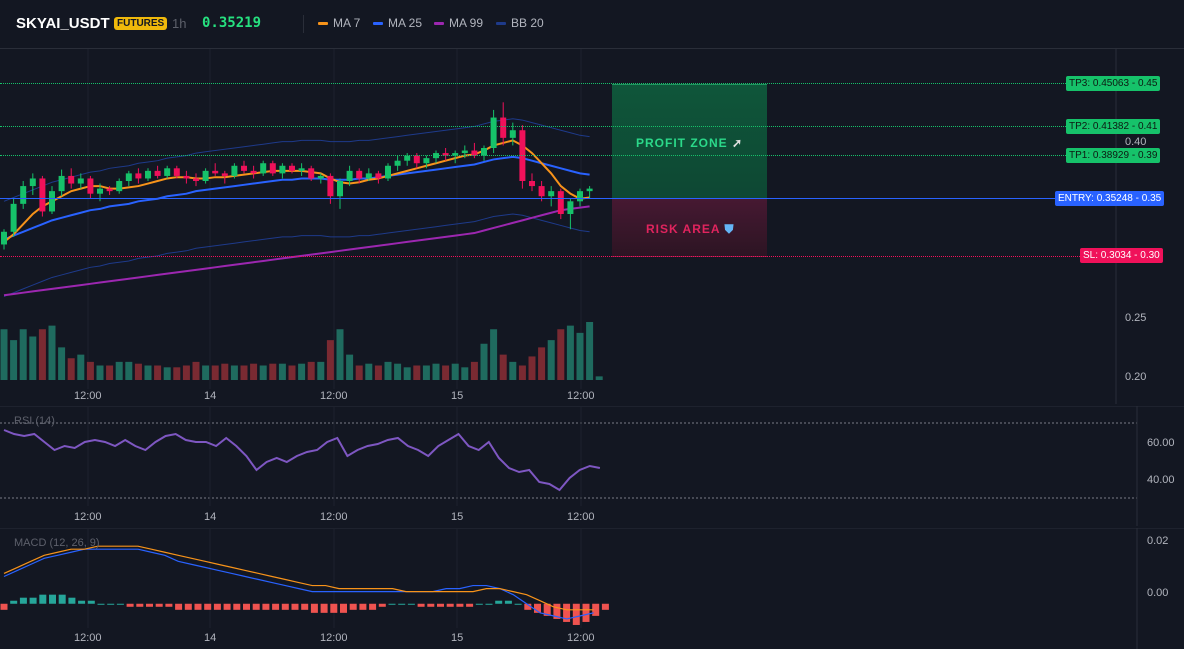  I want to click on time-label: 15, so click(457, 638).